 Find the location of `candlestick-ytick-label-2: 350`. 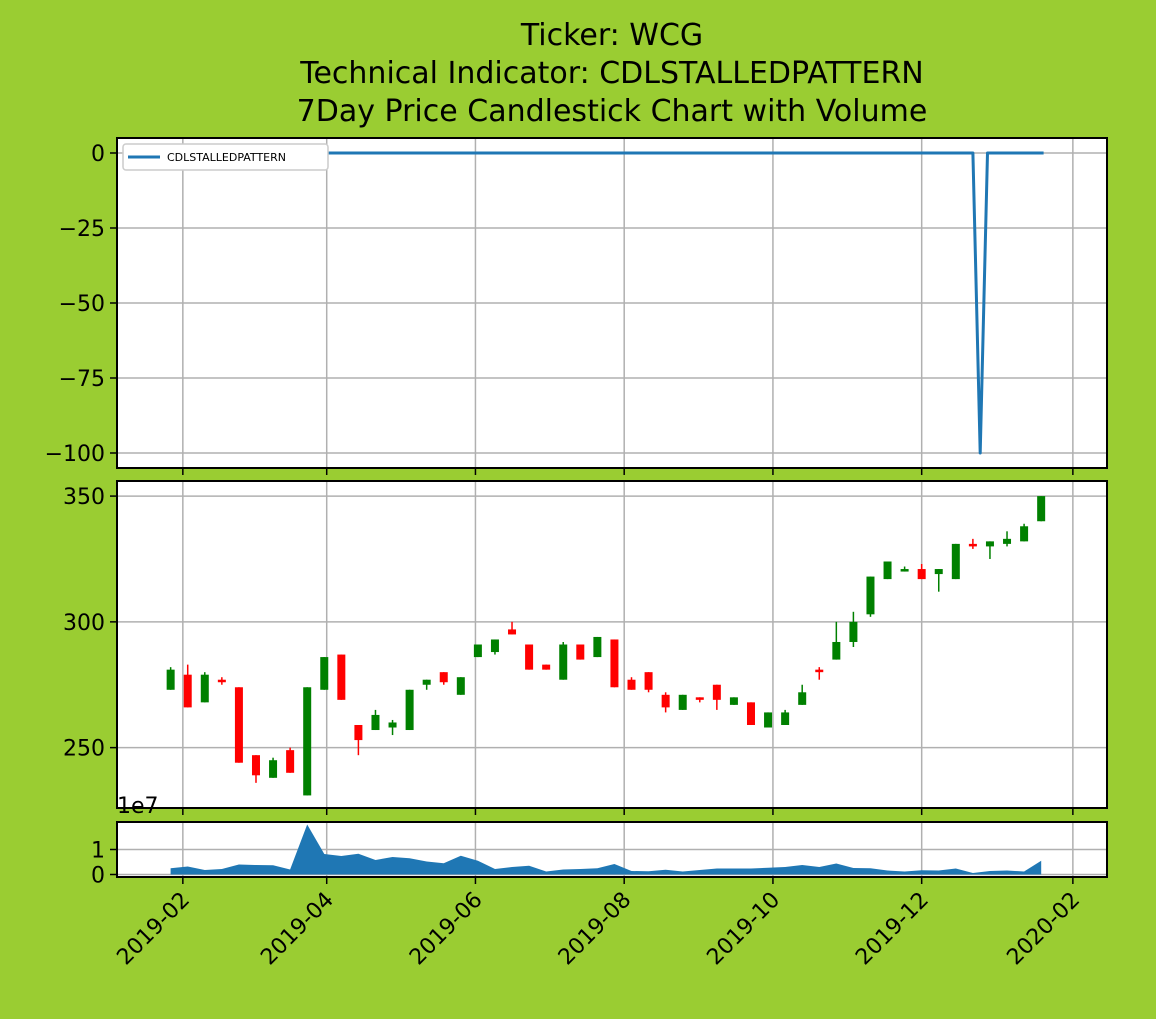

candlestick-ytick-label-2: 350 is located at coordinates (84, 497).